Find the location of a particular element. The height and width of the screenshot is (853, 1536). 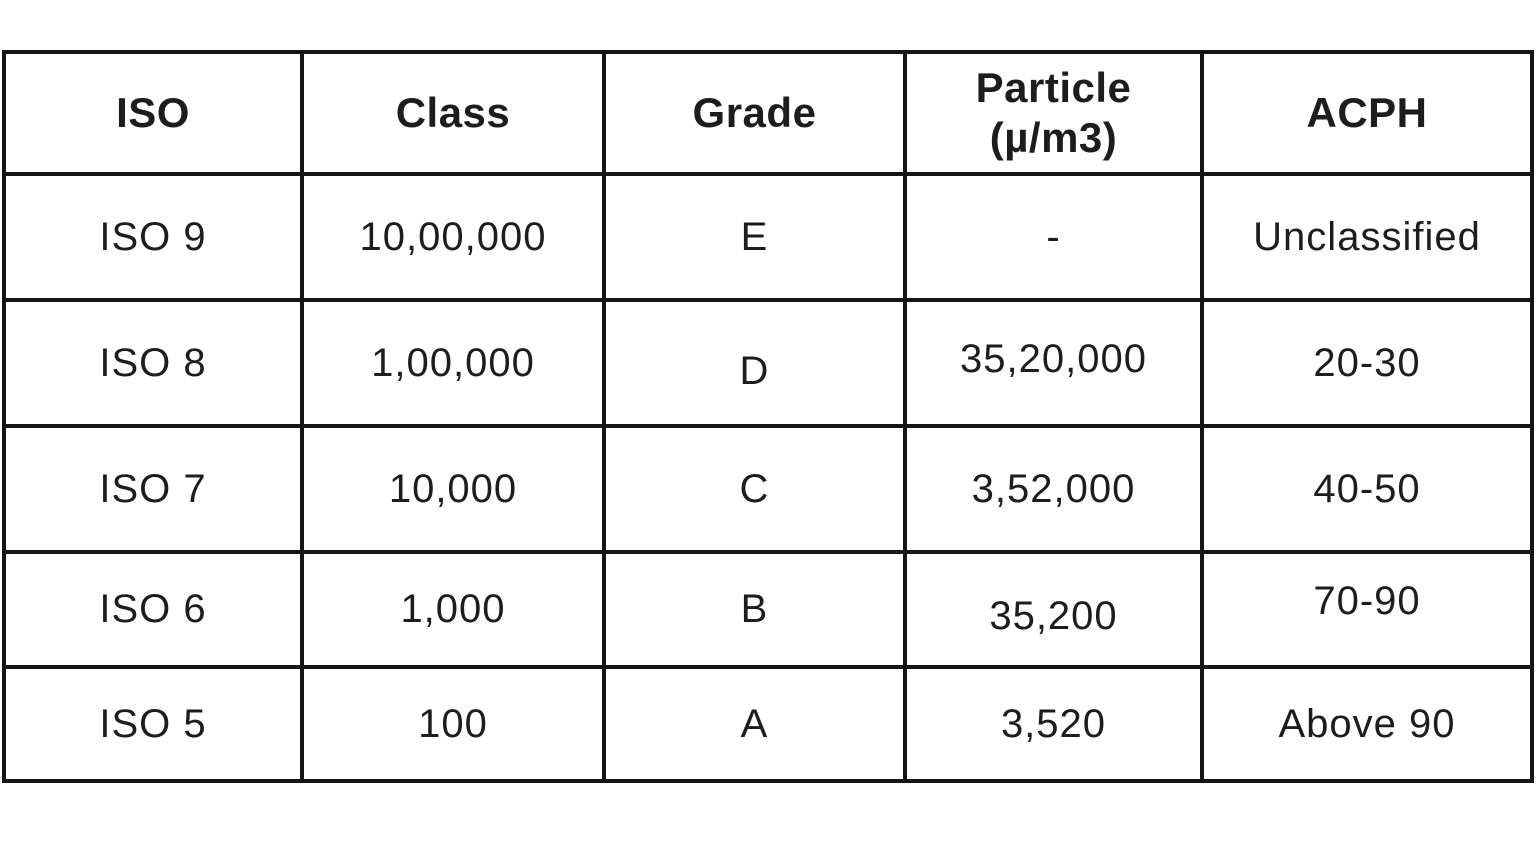

header-cell-particle: Particle (µ/m3) is located at coordinates (1053, 113).